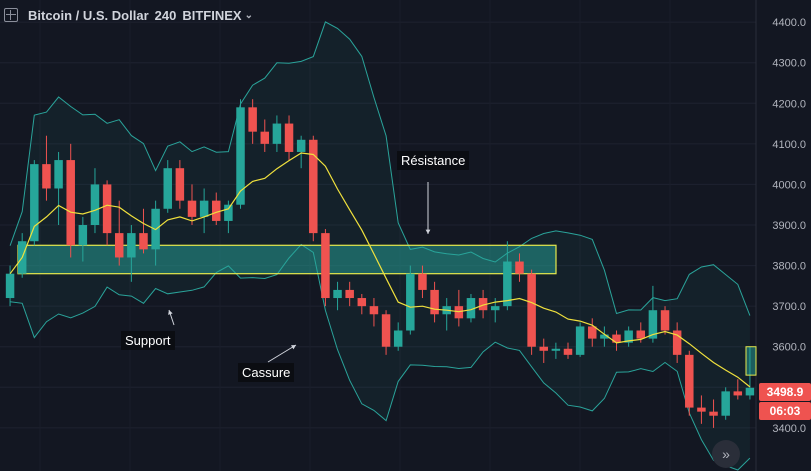 This screenshot has height=471, width=811. I want to click on countdown-badge: 06:03, so click(785, 411).